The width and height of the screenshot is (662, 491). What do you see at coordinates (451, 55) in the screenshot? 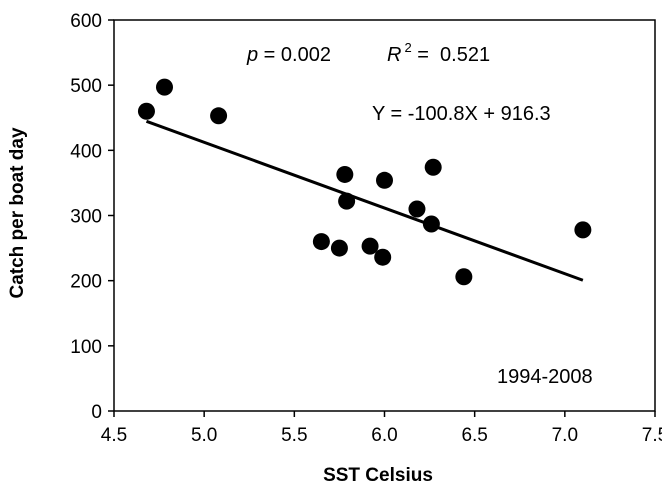
I see `r-value: = 0.521` at bounding box center [451, 55].